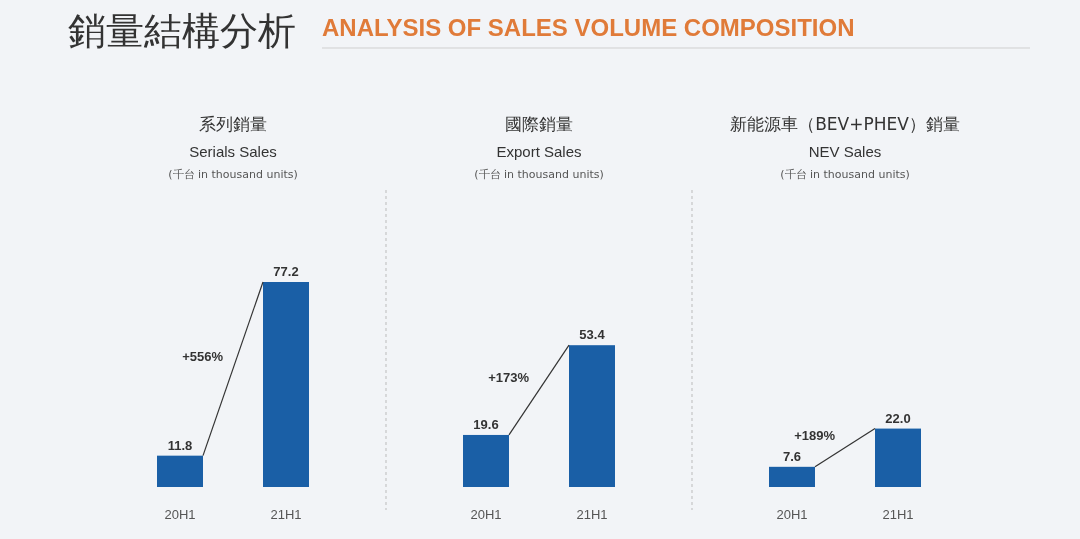 The height and width of the screenshot is (539, 1080). I want to click on text: ANALYSIS OF SALES VOLUME COMPOSITION, so click(588, 27).